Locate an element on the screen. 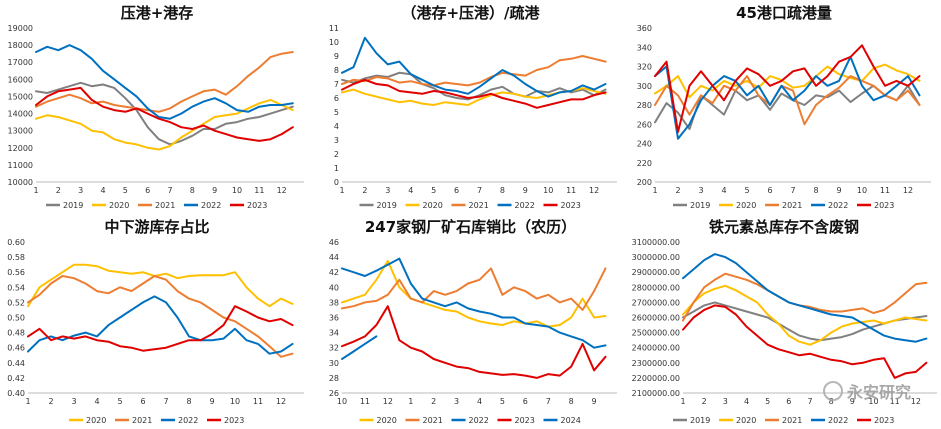 The height and width of the screenshot is (429, 941). wechat-logo-icon is located at coordinates (832, 391).